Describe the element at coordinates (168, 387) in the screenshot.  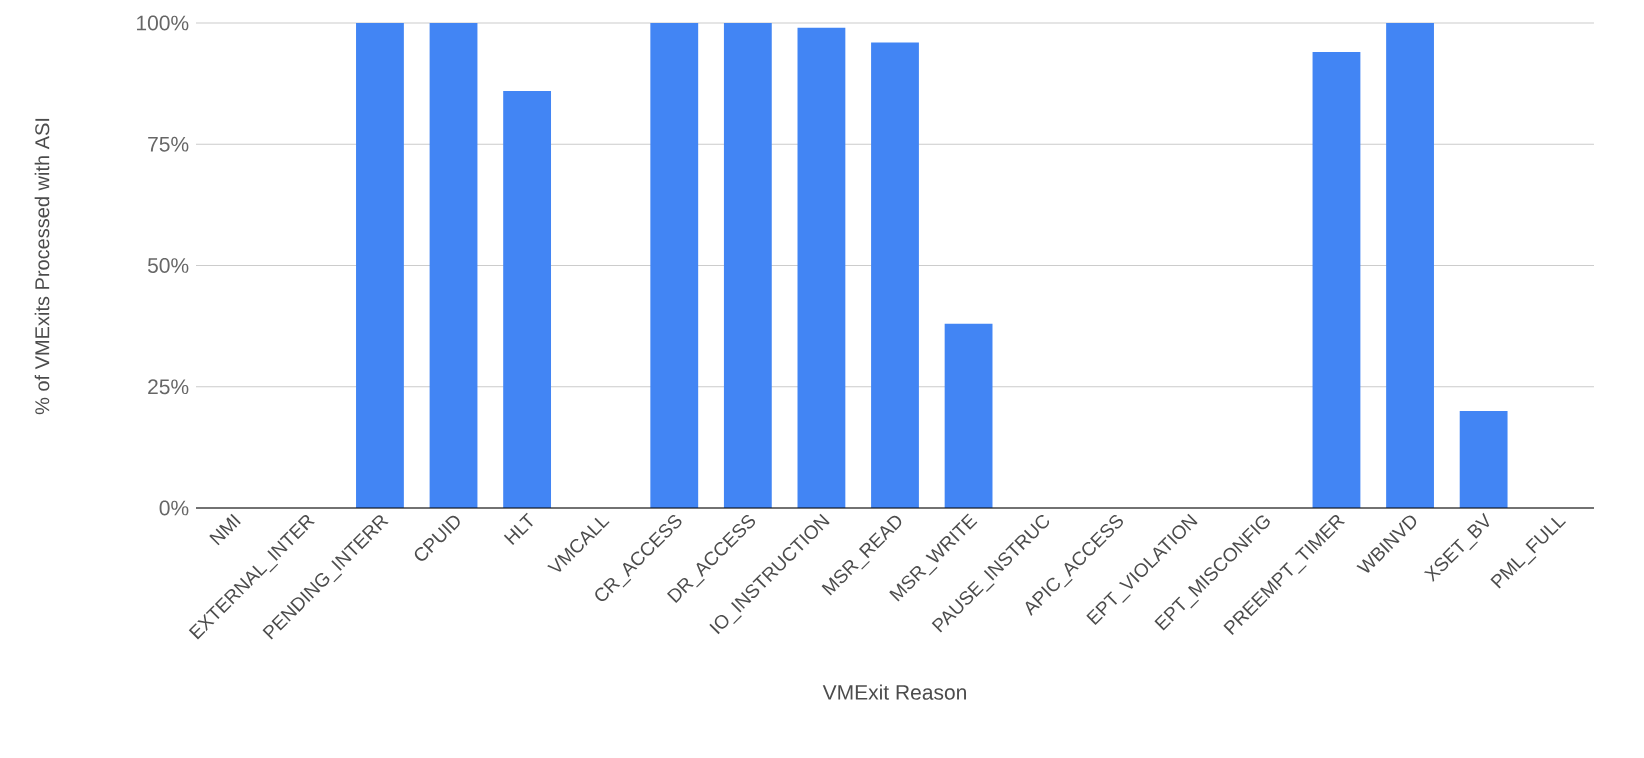
I see `y-tick-label: 25%` at that location.